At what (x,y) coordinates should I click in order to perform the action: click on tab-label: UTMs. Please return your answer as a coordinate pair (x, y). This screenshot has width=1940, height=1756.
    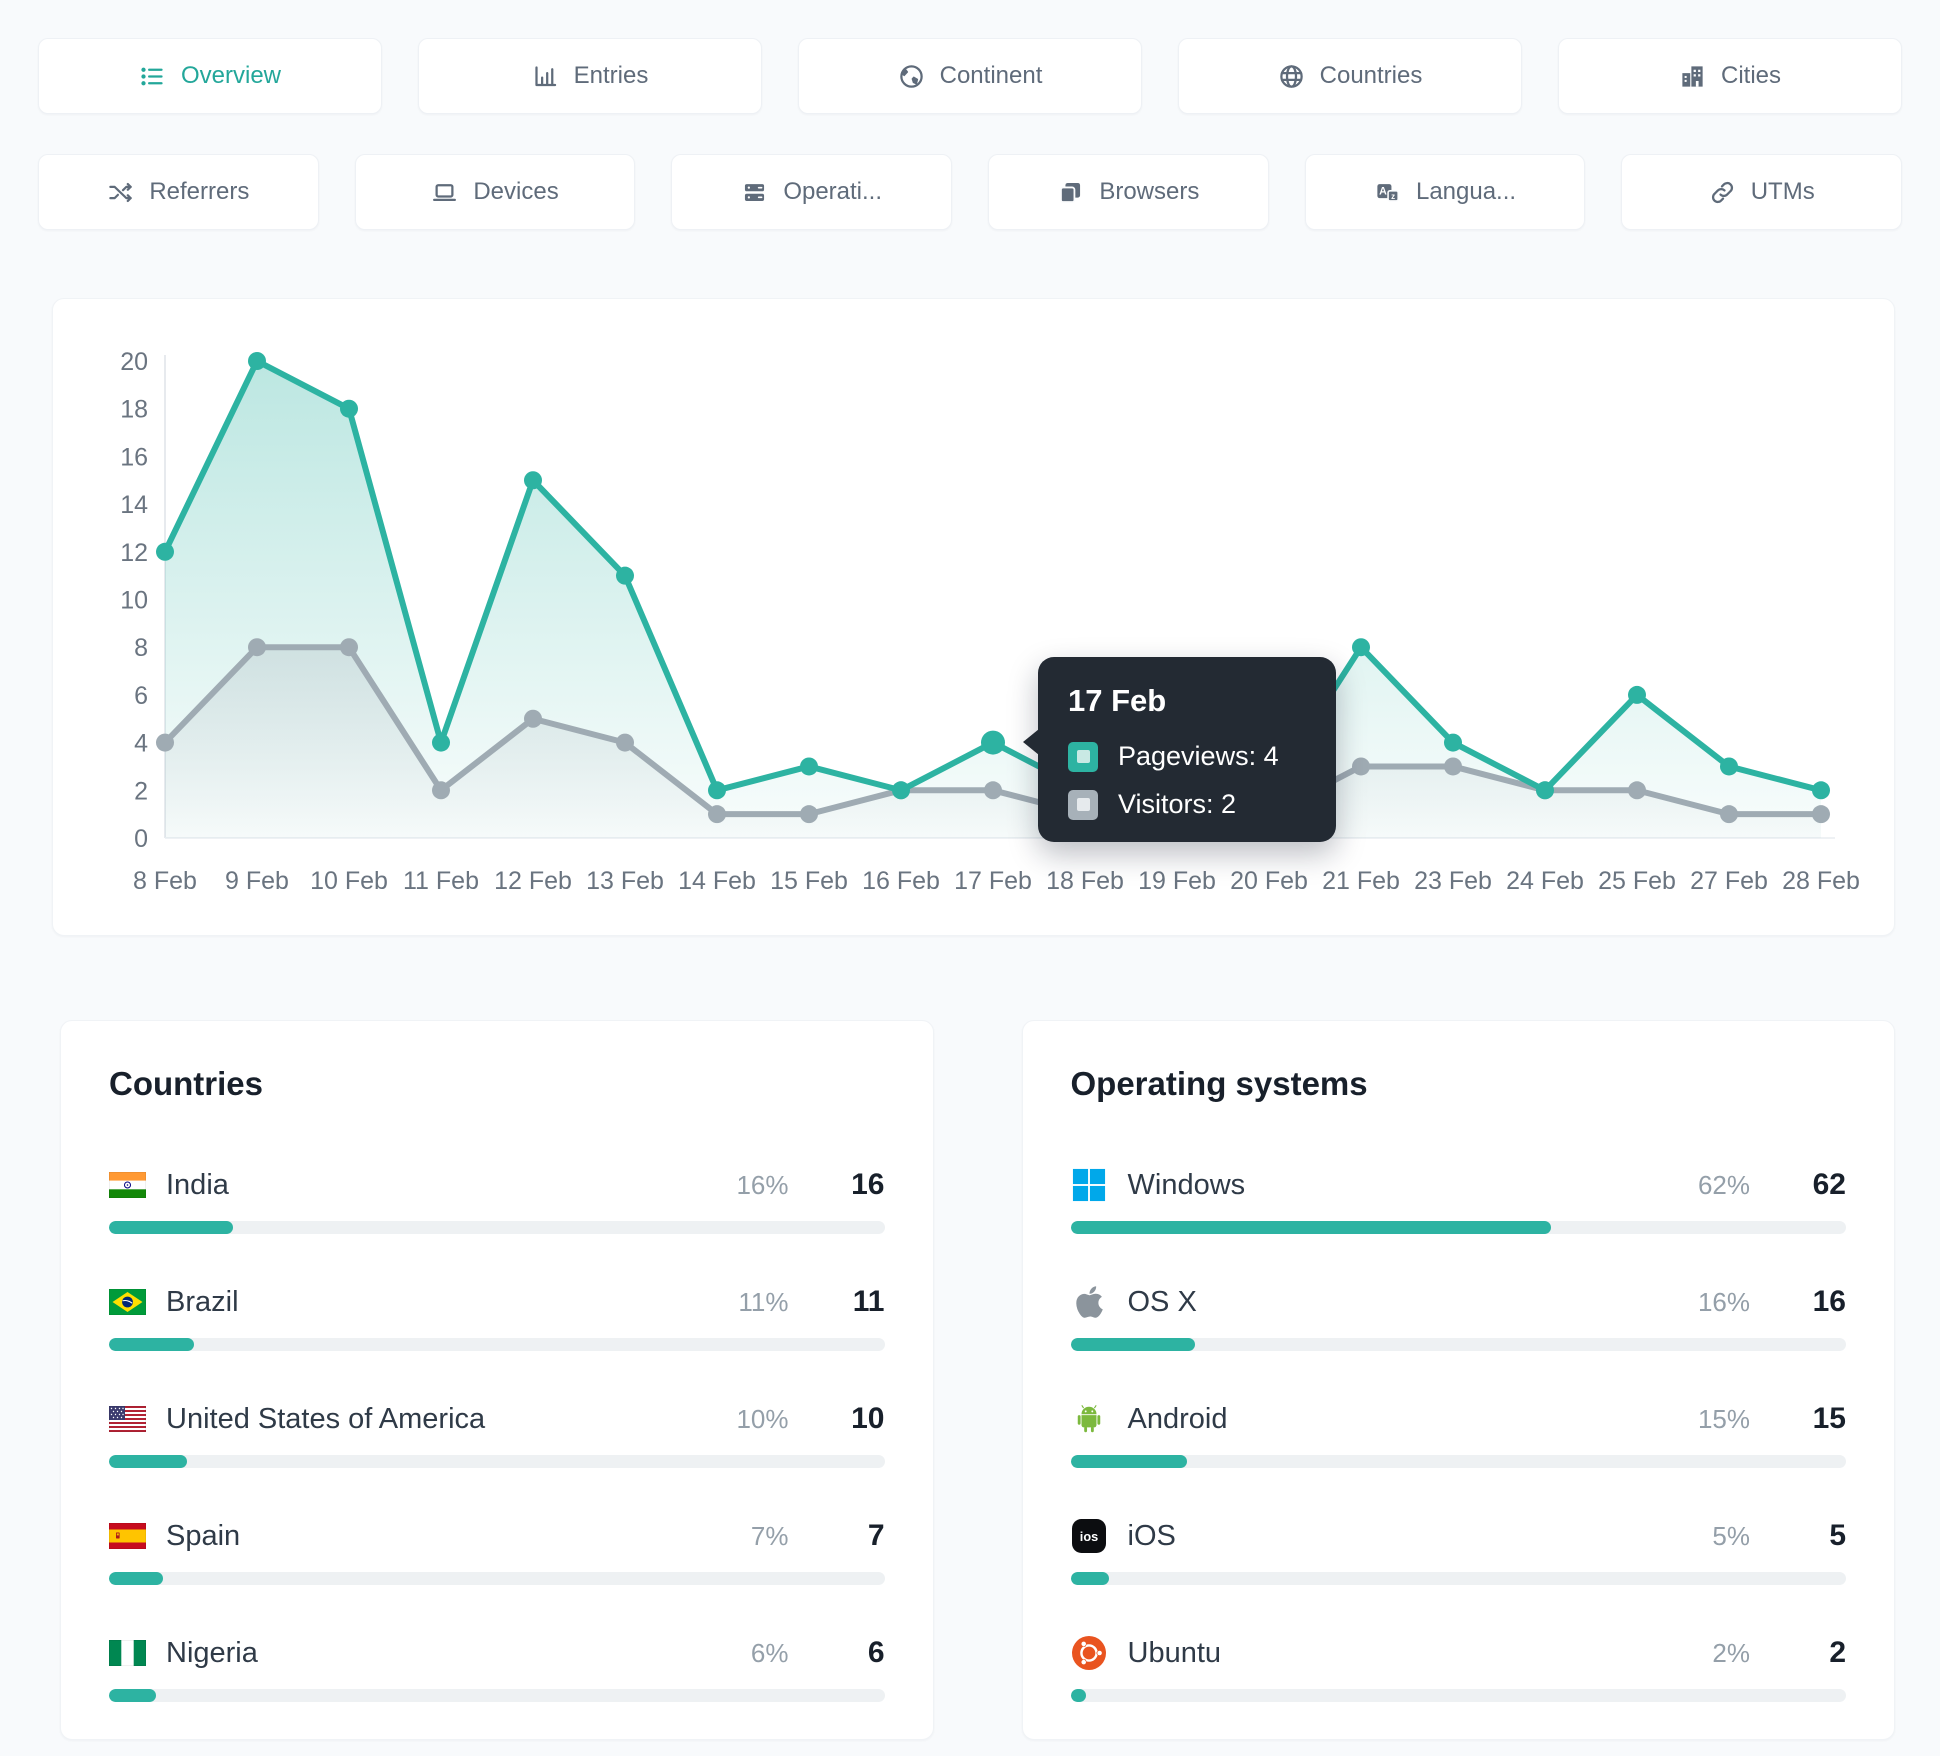
    Looking at the image, I should click on (1782, 191).